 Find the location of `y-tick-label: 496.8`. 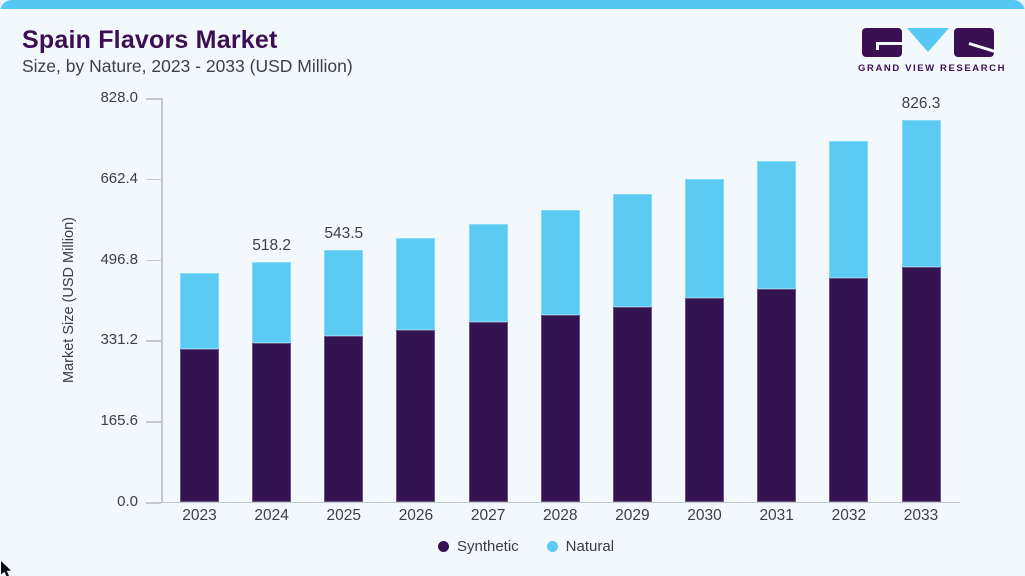

y-tick-label: 496.8 is located at coordinates (119, 259).